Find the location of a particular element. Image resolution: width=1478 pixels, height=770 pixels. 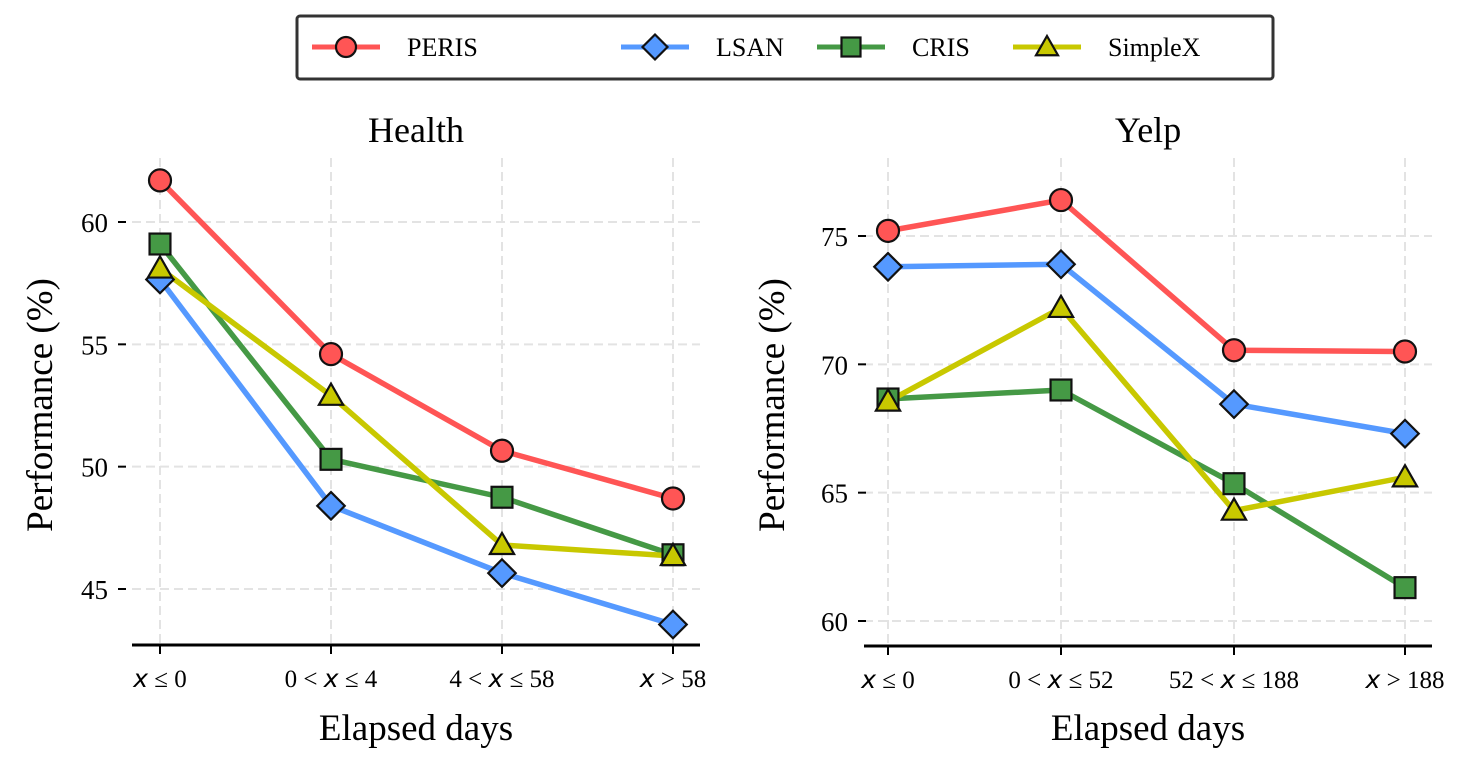

x-tick-label-post: ≤ 52 is located at coordinates (1087, 680).